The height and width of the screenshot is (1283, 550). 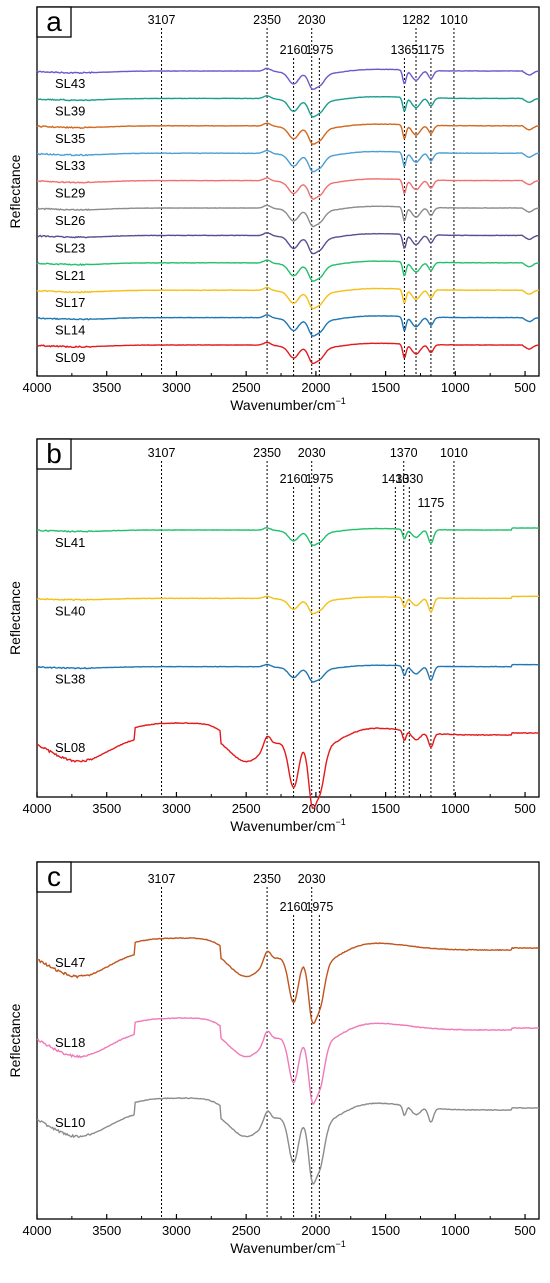 What do you see at coordinates (70, 165) in the screenshot?
I see `series-label-sl33: SL33` at bounding box center [70, 165].